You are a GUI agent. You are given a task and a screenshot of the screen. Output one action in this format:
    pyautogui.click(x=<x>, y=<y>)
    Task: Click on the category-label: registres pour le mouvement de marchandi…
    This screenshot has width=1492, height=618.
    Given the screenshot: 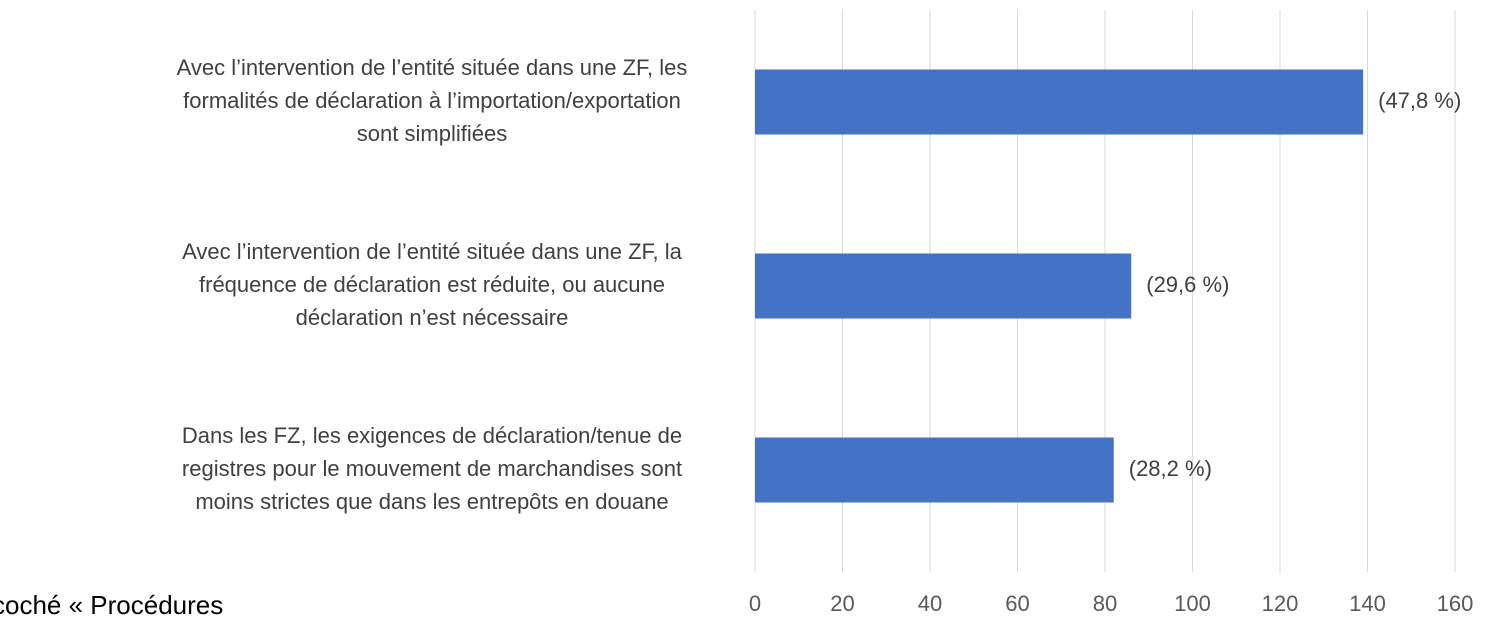 What is the action you would take?
    pyautogui.click(x=432, y=468)
    